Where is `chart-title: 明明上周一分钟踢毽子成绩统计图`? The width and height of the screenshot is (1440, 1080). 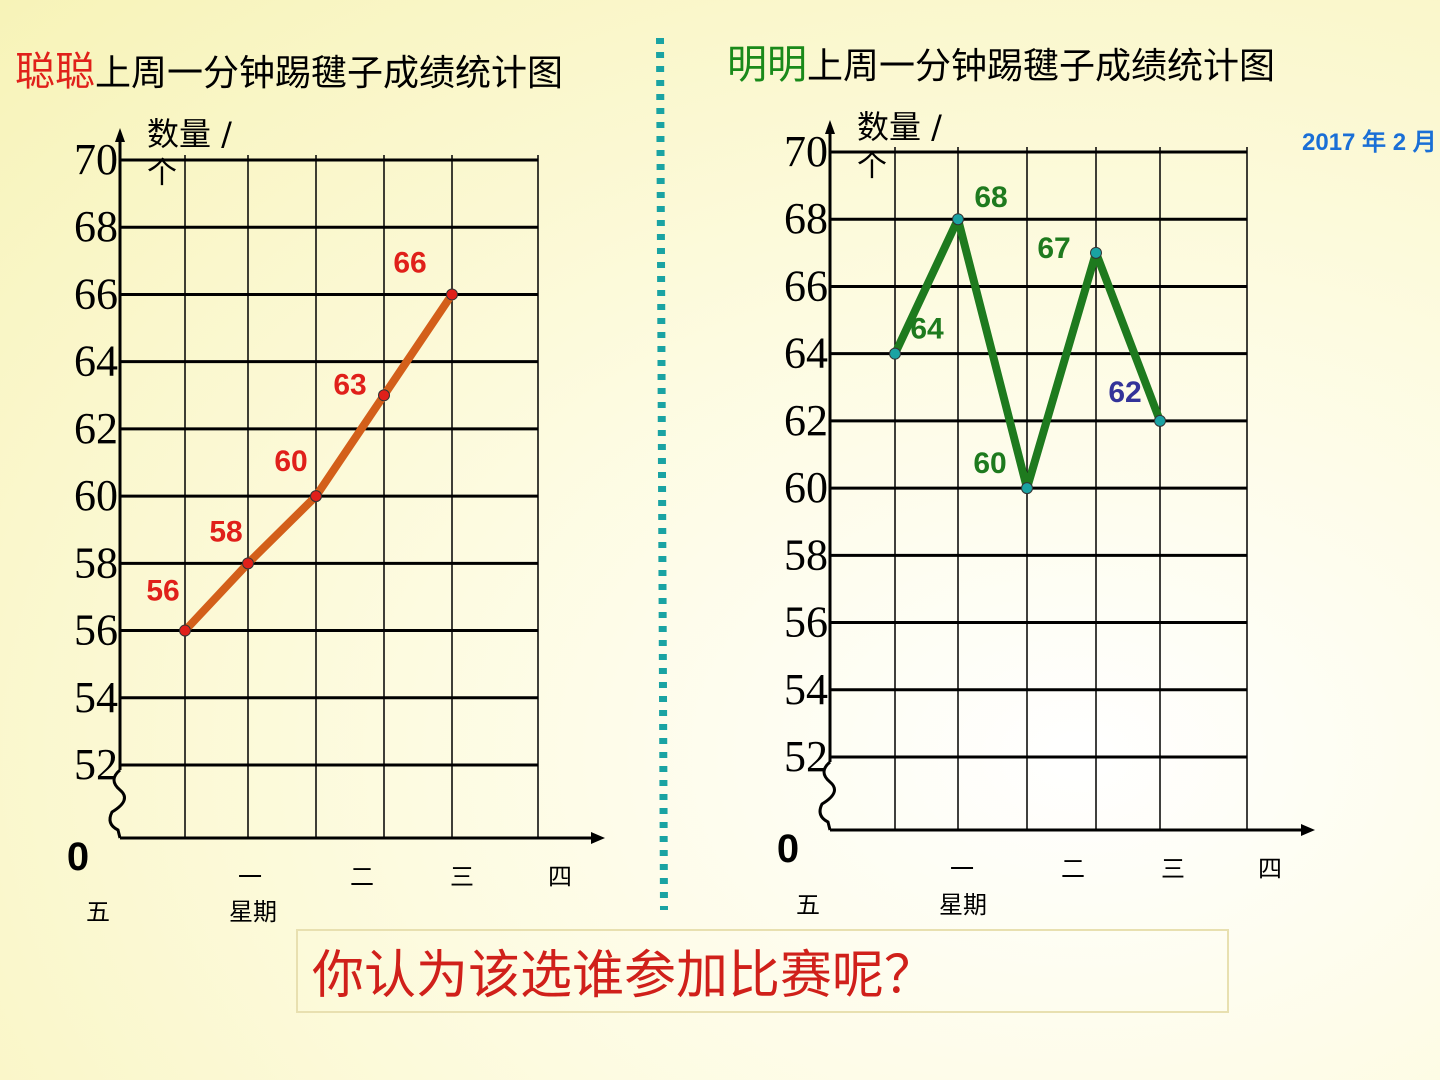
chart-title: 明明上周一分钟踢毽子成绩统计图 is located at coordinates (1001, 65).